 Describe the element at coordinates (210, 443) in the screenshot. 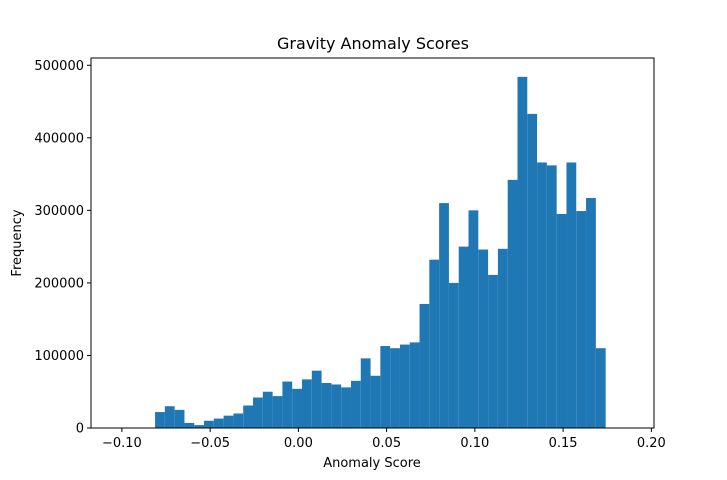

I see `x-tick-label: −0.05` at that location.